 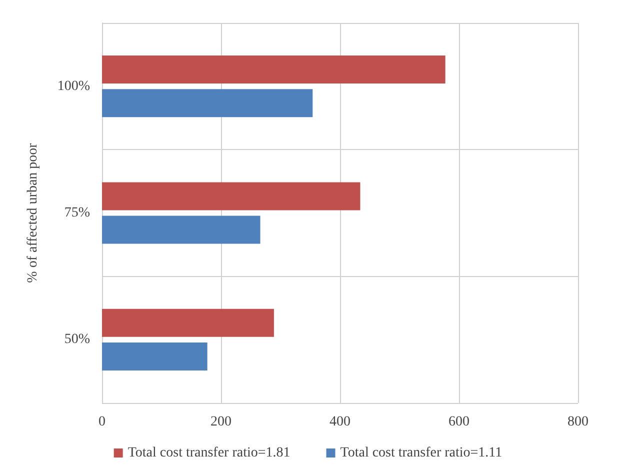 What do you see at coordinates (340, 422) in the screenshot?
I see `x-tick-label: 400` at bounding box center [340, 422].